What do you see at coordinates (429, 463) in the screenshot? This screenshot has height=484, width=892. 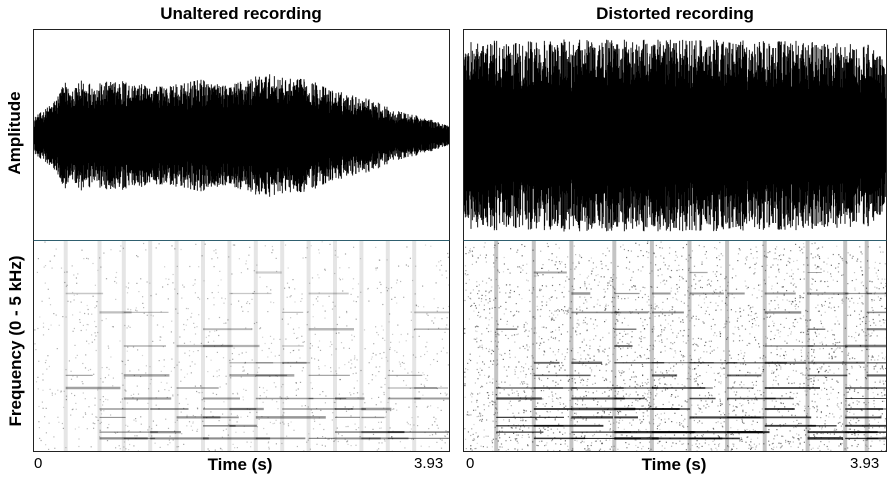 I see `left-x-tick-end: 3.93` at bounding box center [429, 463].